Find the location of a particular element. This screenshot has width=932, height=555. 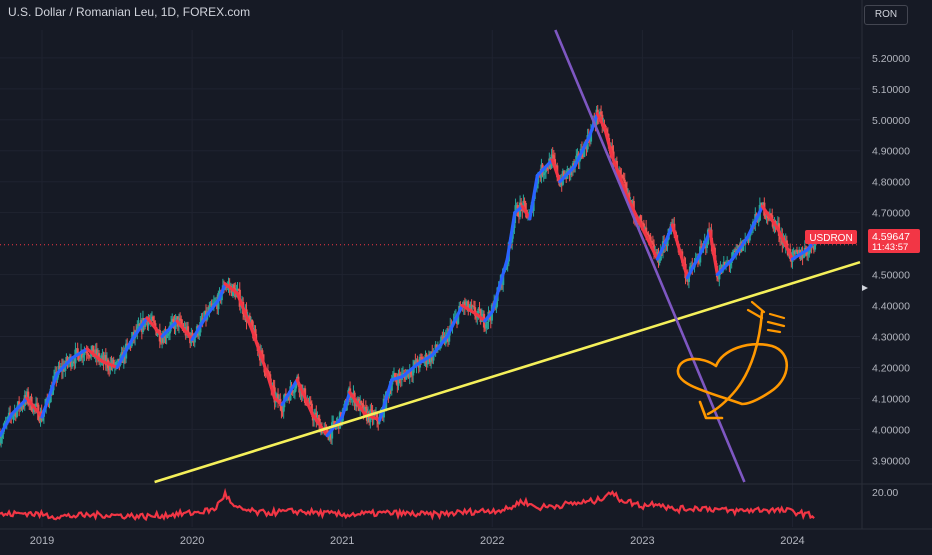

price-tick-label: 4.10000 is located at coordinates (891, 399).